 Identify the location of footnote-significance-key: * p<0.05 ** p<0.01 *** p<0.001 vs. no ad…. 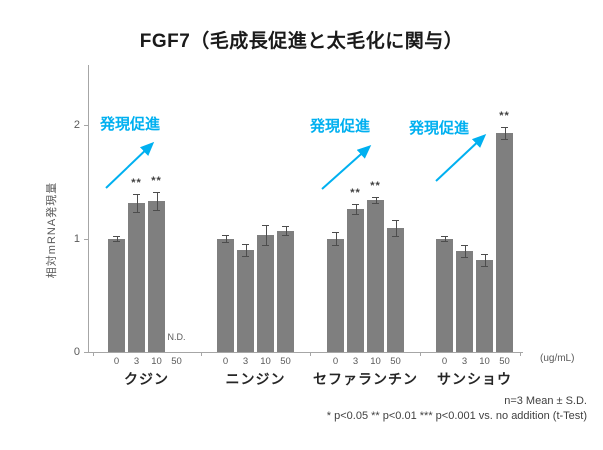
(456, 416).